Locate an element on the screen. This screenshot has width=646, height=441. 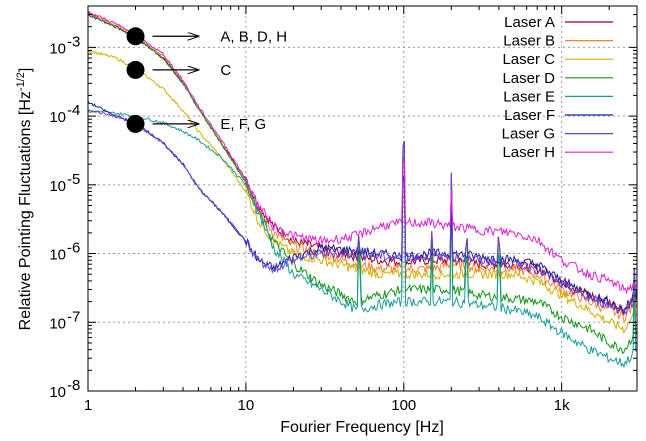
legend-label: Laser G is located at coordinates (528, 134).